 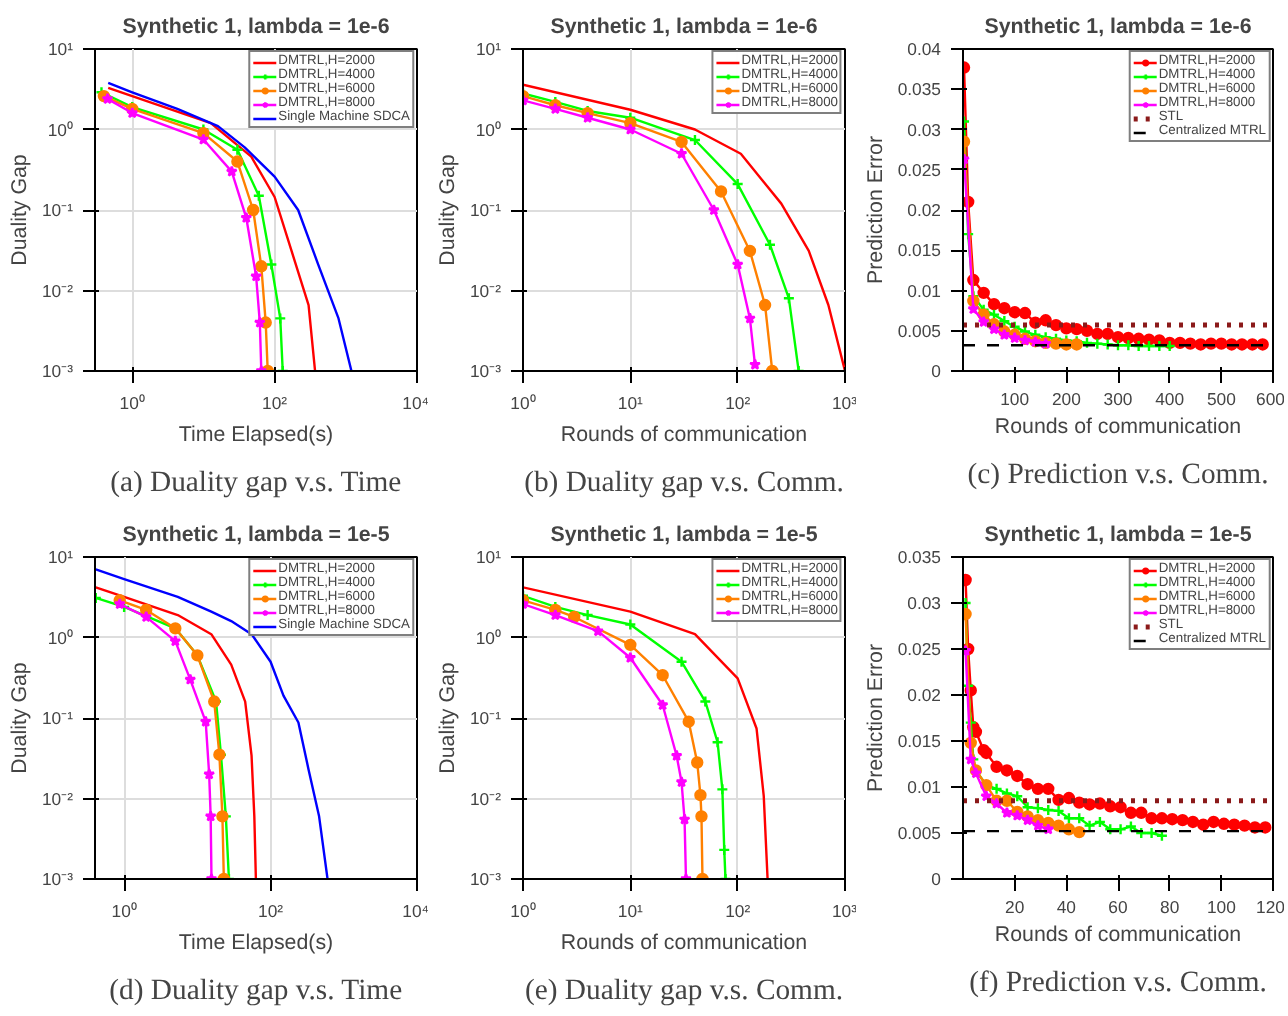 What do you see at coordinates (1015, 907) in the screenshot?
I see `x-tick-label: 20` at bounding box center [1015, 907].